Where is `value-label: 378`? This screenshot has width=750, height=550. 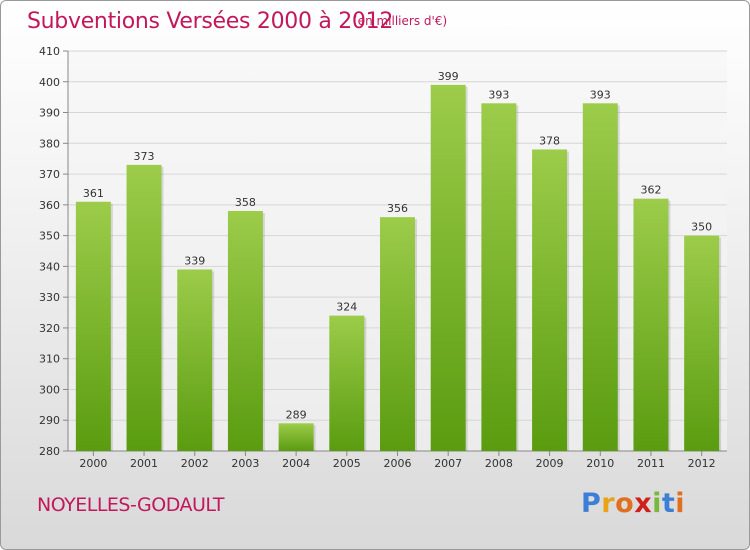 value-label: 378 is located at coordinates (549, 140).